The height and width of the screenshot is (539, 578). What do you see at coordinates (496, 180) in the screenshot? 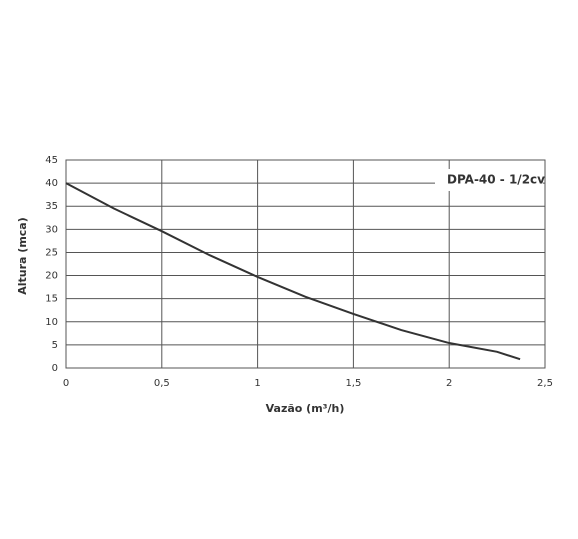
I see `legend-label: DPA-40 - 1/2cv` at bounding box center [496, 180].